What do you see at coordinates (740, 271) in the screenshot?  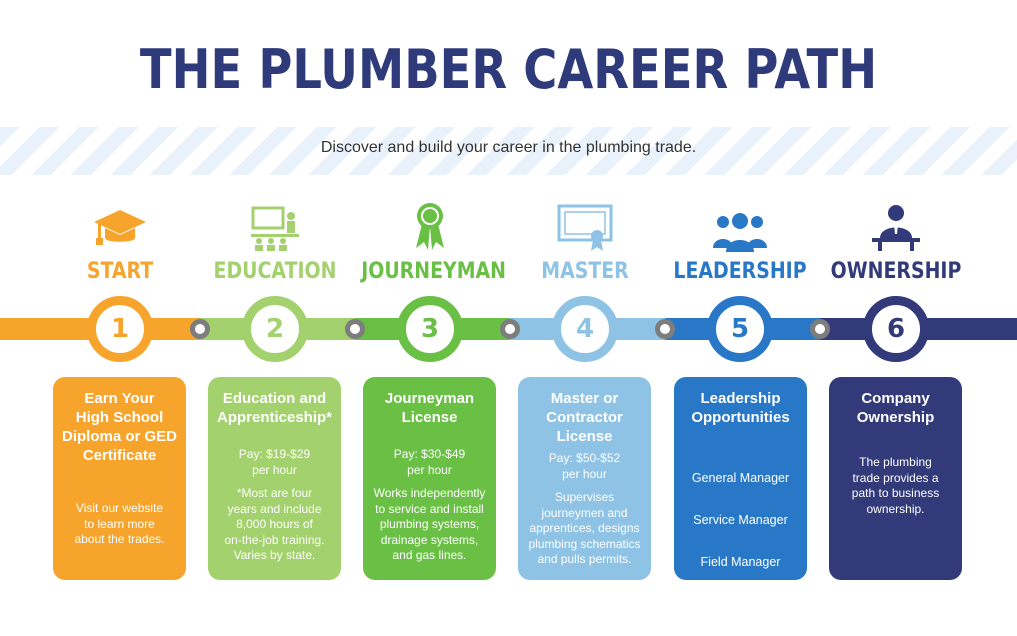 I see `step-label-leadership: LEADERSHIP` at bounding box center [740, 271].